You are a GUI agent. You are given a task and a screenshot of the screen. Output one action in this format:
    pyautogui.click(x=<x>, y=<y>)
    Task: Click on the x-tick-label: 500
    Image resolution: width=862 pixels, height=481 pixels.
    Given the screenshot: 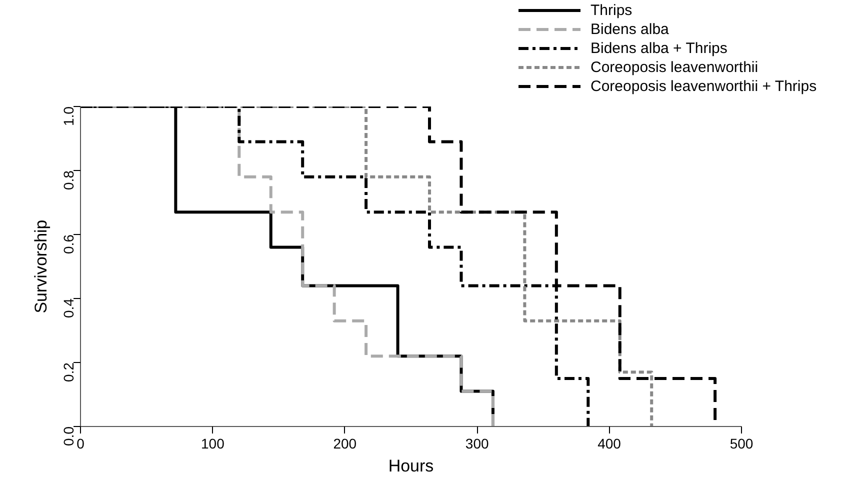 What is the action you would take?
    pyautogui.click(x=742, y=444)
    